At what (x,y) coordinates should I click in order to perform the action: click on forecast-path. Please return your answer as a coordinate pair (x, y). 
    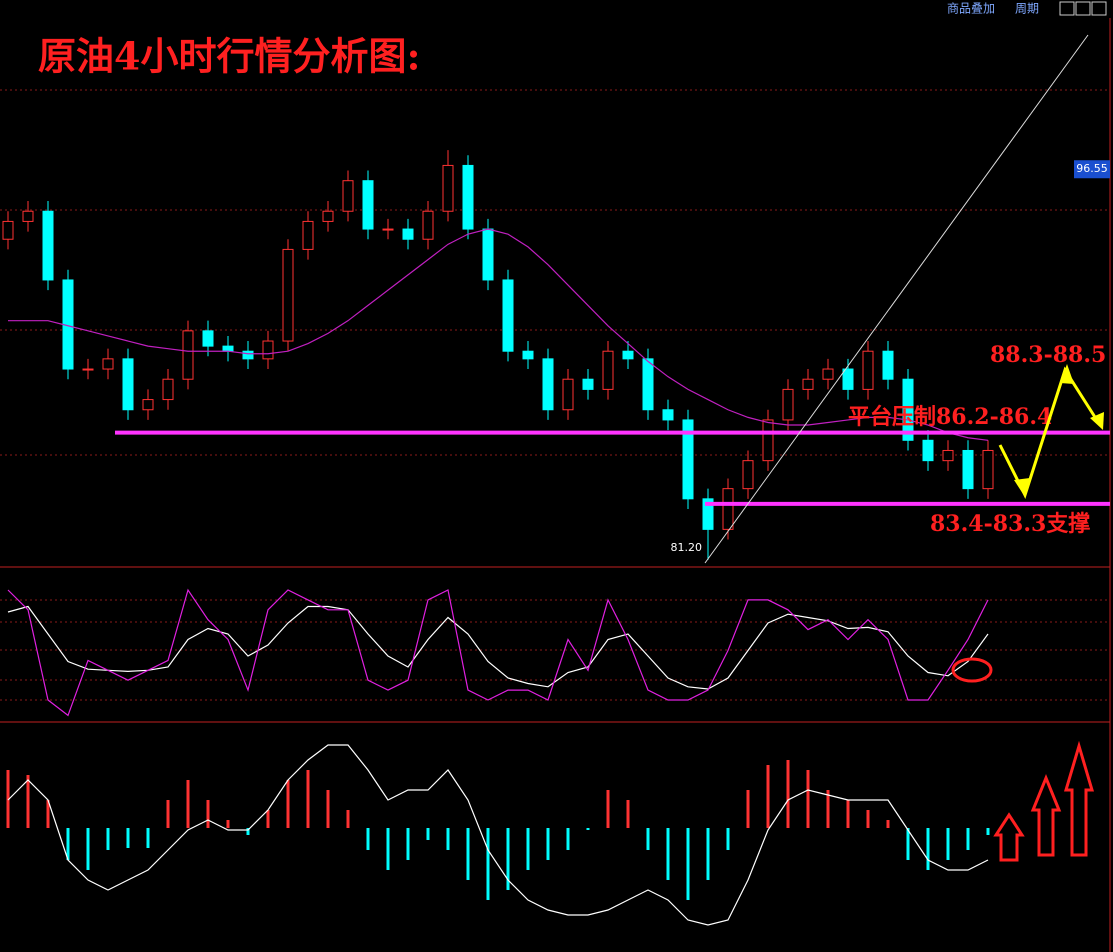
    Looking at the image, I should click on (1050, 432).